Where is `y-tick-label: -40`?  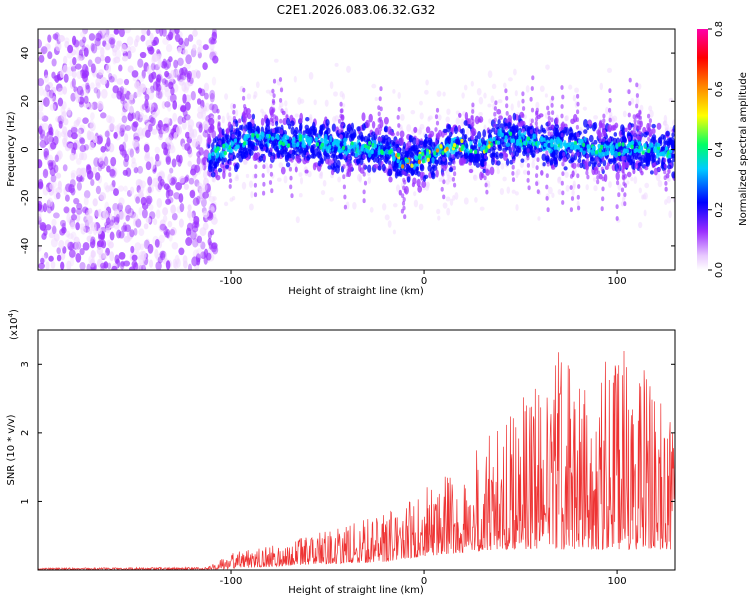
y-tick-label: -40 is located at coordinates (25, 246).